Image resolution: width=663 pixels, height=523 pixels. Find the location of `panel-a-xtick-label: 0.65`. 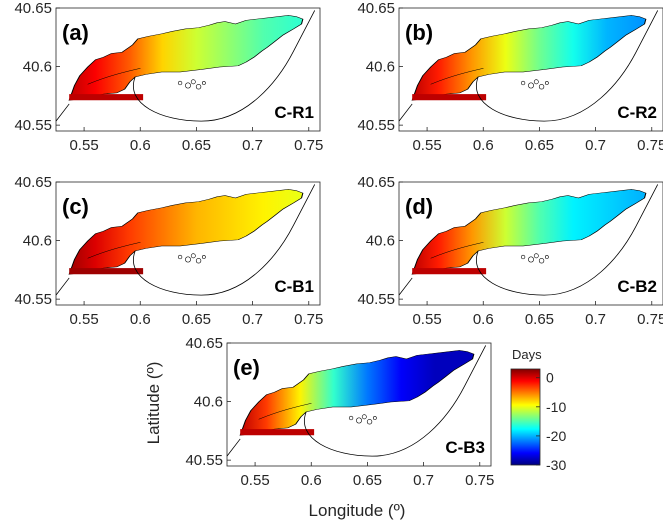

panel-a-xtick-label: 0.65 is located at coordinates (196, 145).